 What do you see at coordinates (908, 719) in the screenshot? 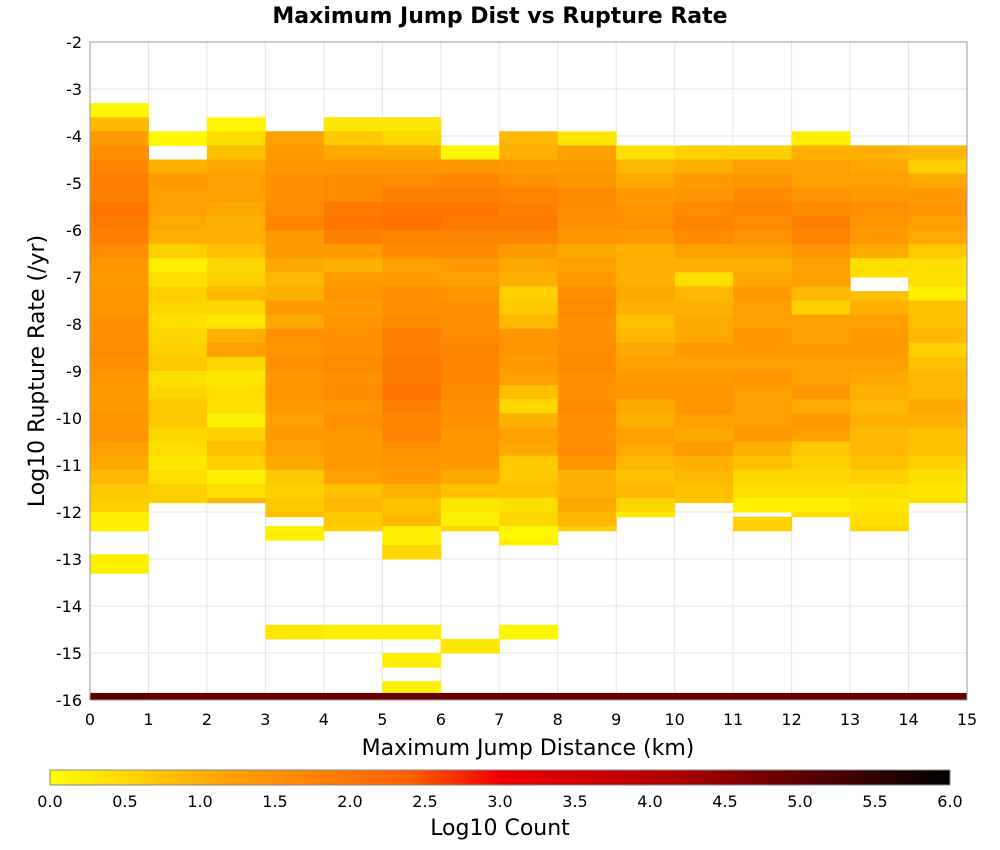
I see `x-tick-label: 14` at bounding box center [908, 719].